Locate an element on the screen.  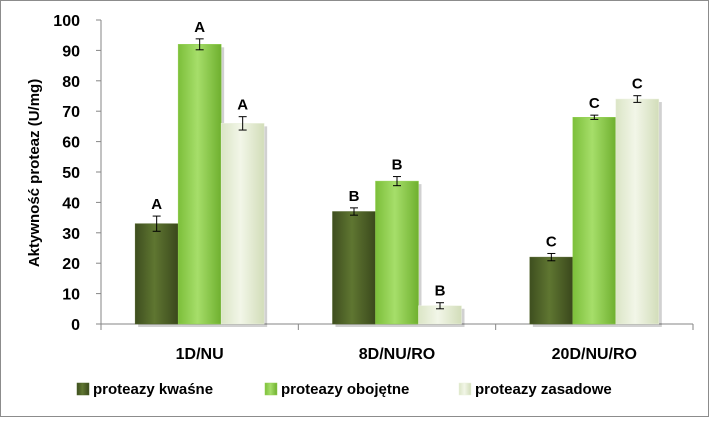
y-axis-label: Aktywność proteaz (U/mg) is located at coordinates (34, 173).